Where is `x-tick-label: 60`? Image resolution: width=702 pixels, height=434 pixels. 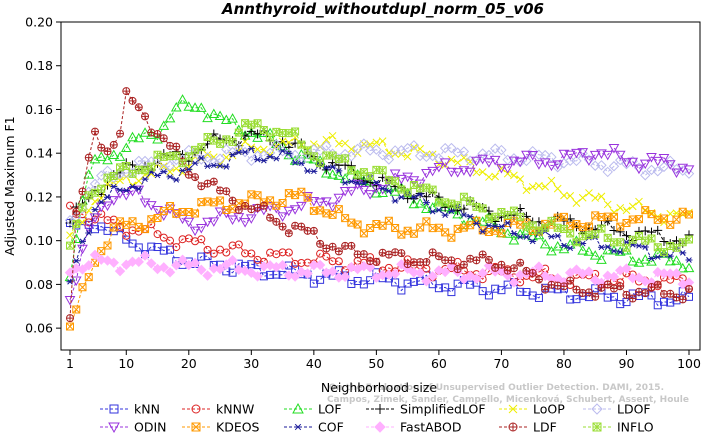
x-tick-label: 60 is located at coordinates (439, 363).